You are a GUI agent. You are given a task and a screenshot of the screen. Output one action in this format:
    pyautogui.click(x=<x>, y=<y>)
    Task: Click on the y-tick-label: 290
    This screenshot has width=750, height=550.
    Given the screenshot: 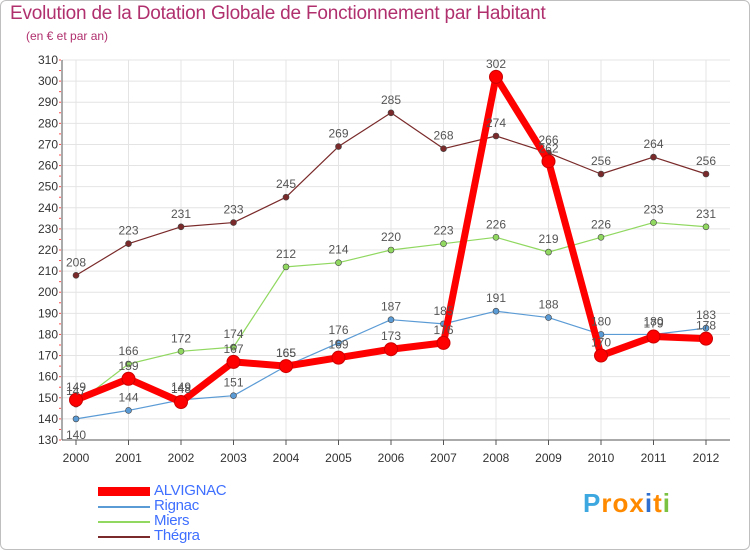 What is the action you would take?
    pyautogui.click(x=48, y=102)
    